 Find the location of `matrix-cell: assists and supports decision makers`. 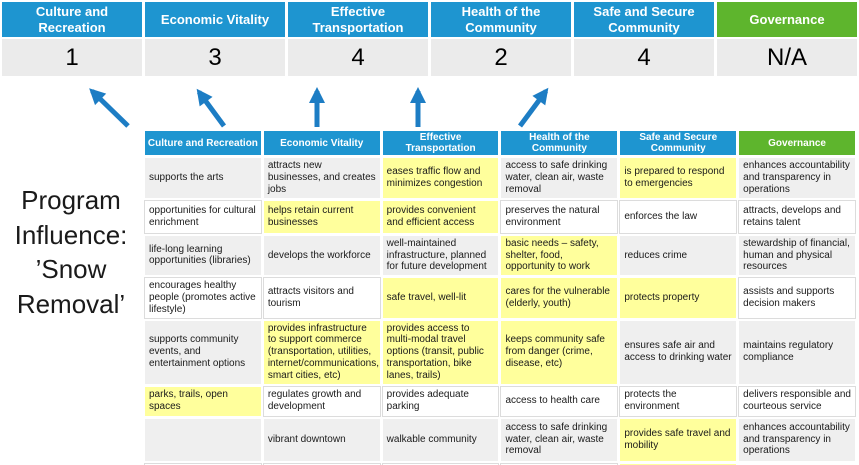

matrix-cell: assists and supports decision makers is located at coordinates (797, 298).